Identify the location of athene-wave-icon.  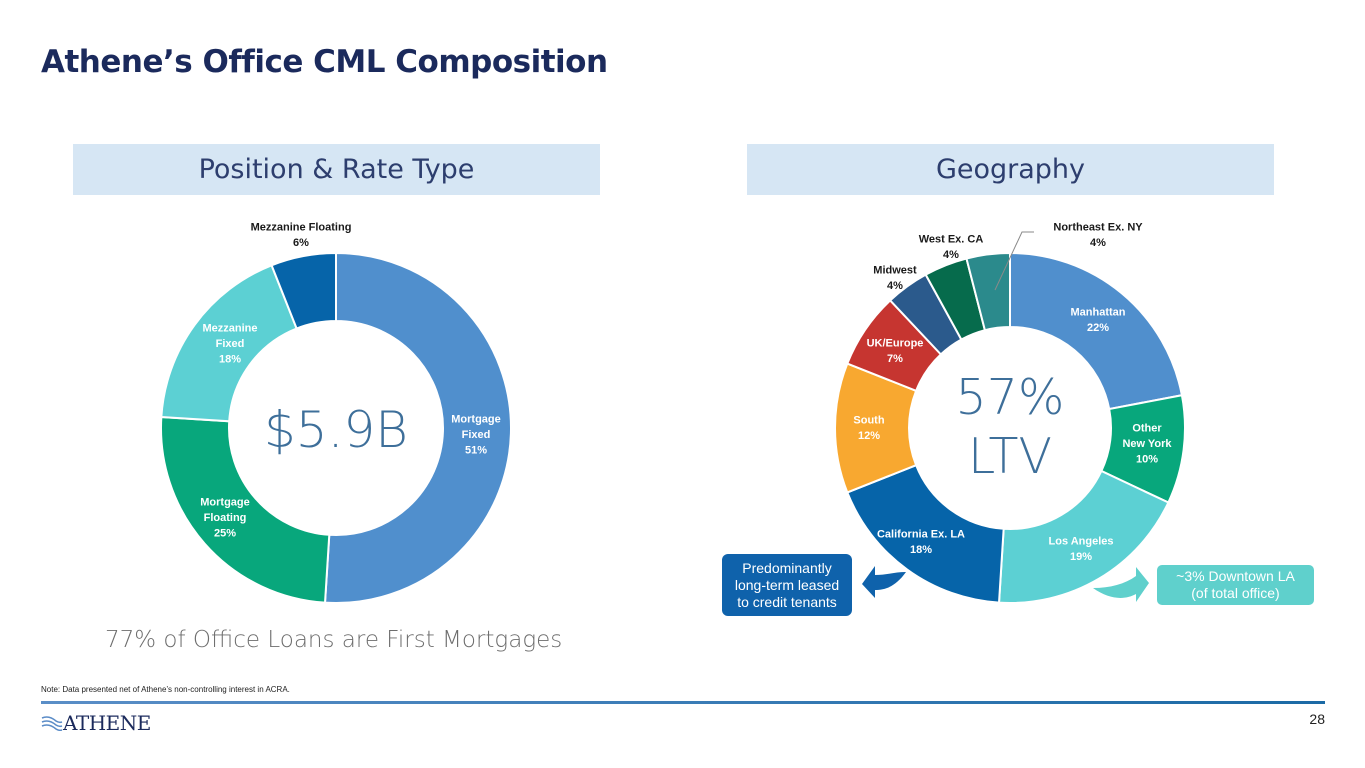
(52, 723).